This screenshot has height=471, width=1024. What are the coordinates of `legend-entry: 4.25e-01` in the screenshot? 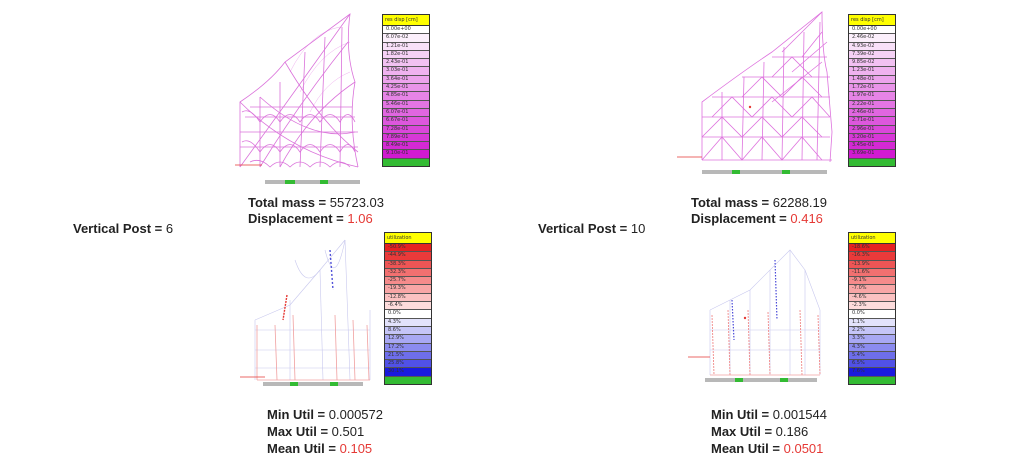 It's located at (406, 88).